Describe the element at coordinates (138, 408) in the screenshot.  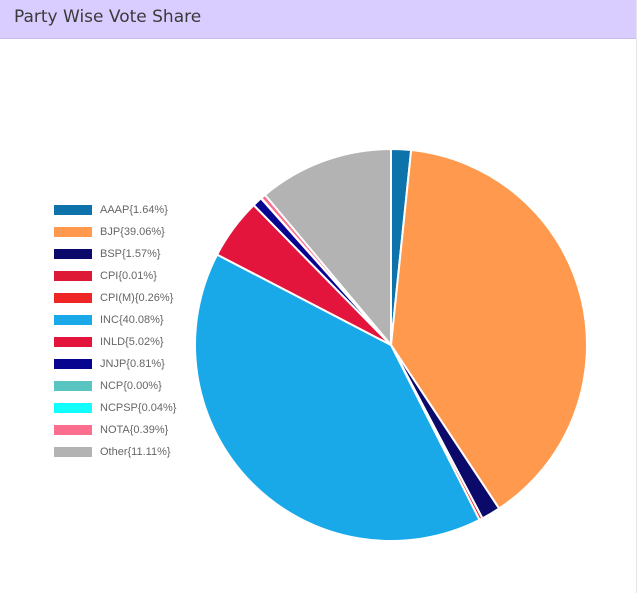
I see `legend-label: NCPSP{0.04%}` at that location.